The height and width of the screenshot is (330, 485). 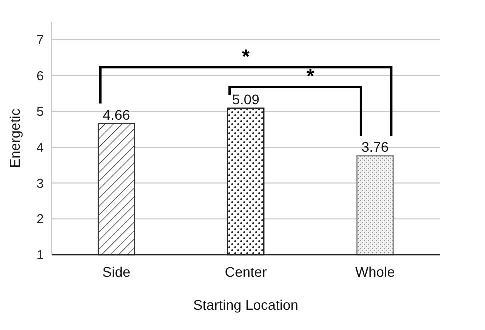 I want to click on y-tick-label: 1, so click(x=40, y=255).